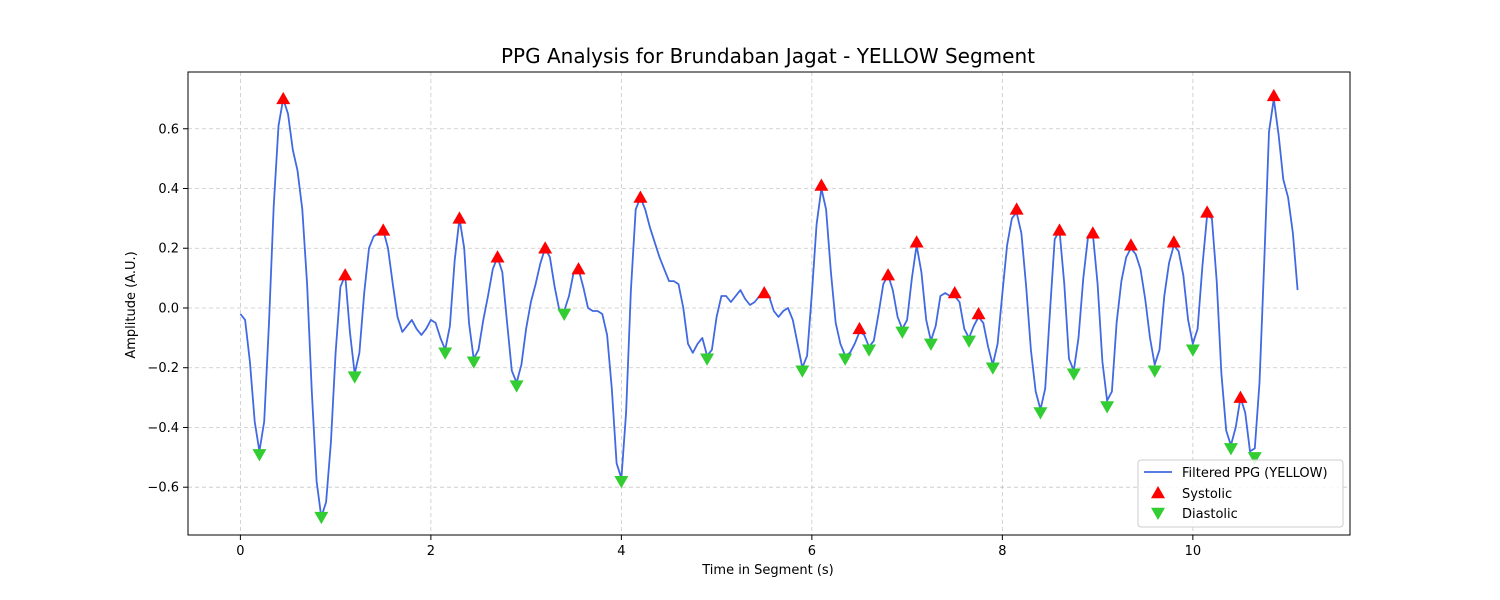  I want to click on y-tick-label: 0.6, so click(168, 129).